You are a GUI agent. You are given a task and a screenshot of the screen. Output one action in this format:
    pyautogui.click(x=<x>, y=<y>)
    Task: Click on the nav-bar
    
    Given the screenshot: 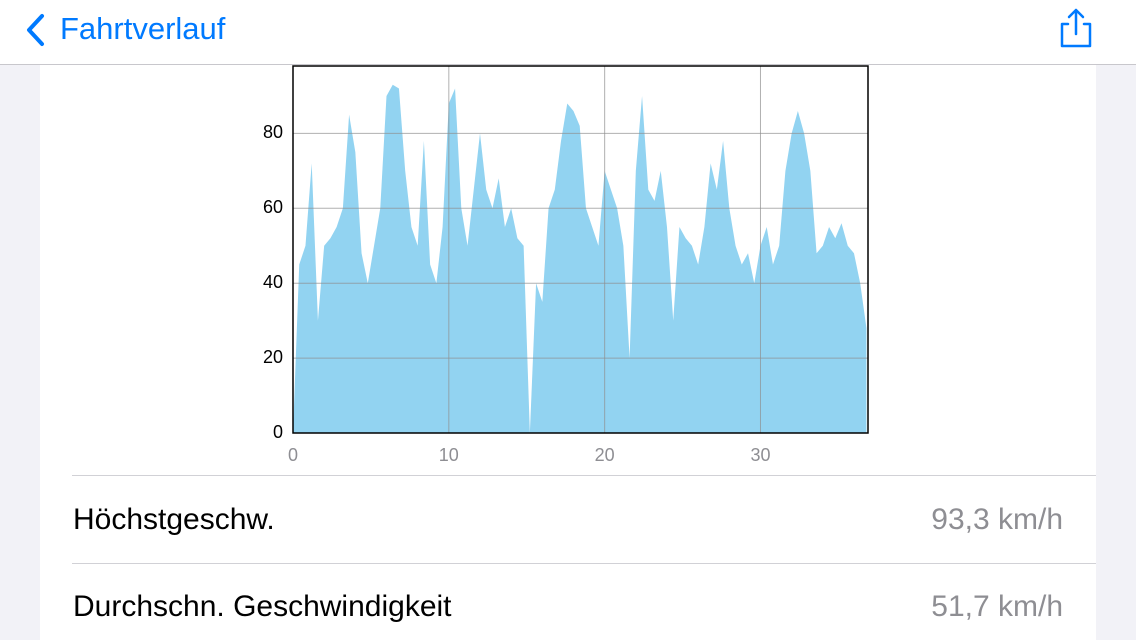 What is the action you would take?
    pyautogui.click(x=568, y=32)
    